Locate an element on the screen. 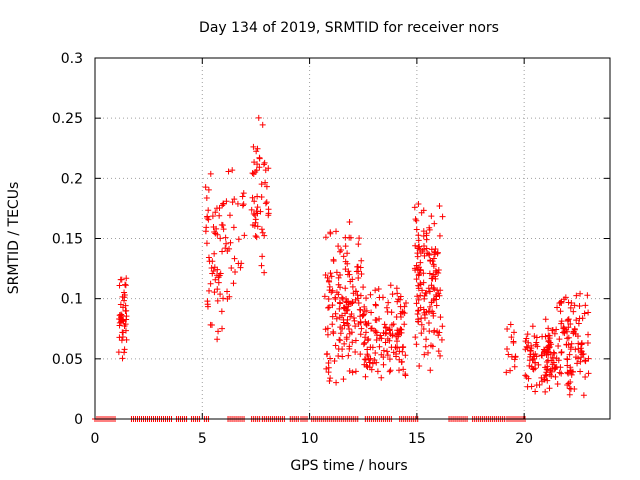  x-axis-label: GPS time / hours is located at coordinates (348, 466).